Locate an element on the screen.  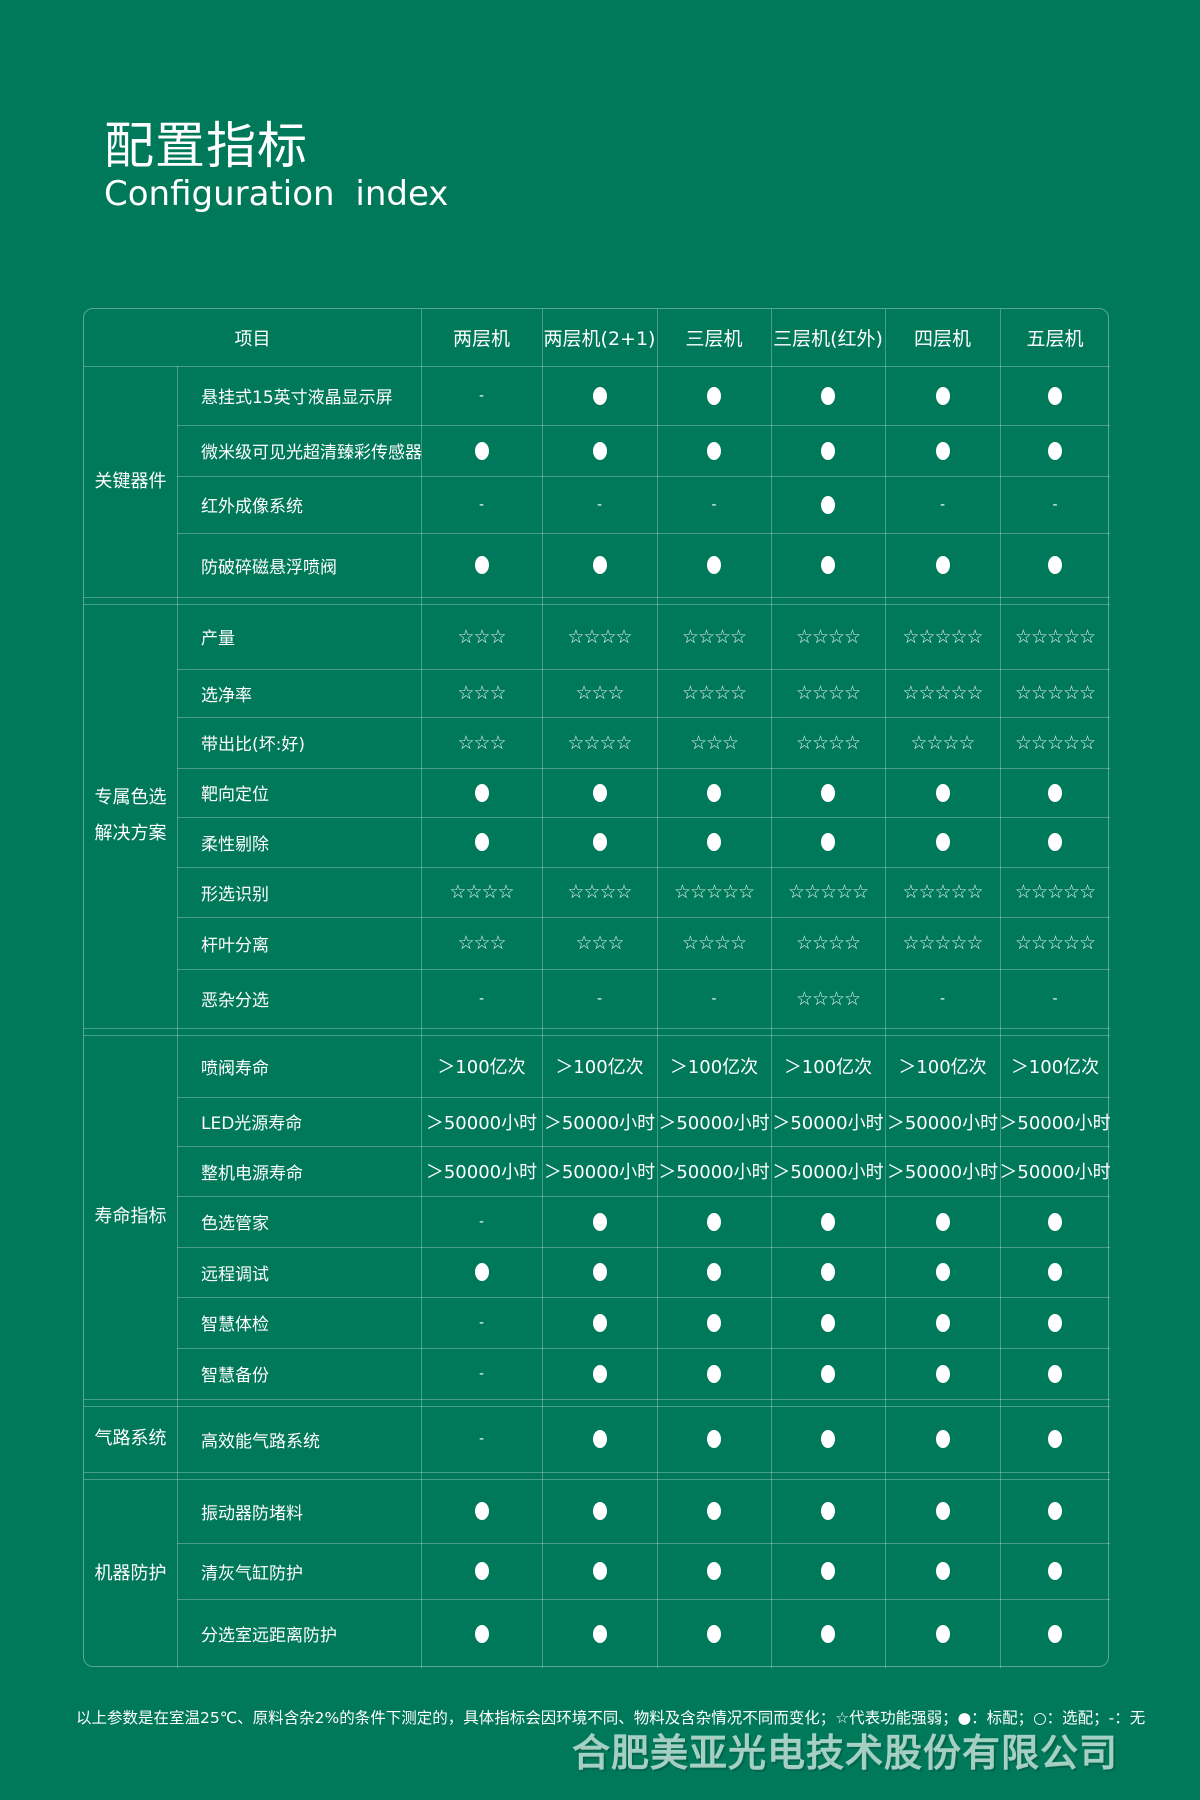
column-divider is located at coordinates (885, 988).